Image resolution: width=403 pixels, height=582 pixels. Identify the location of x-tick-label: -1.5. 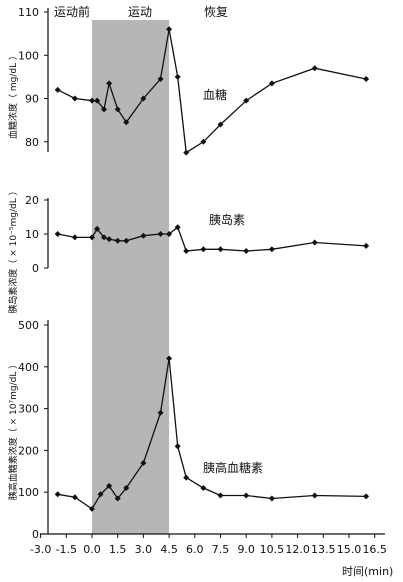
(66, 549).